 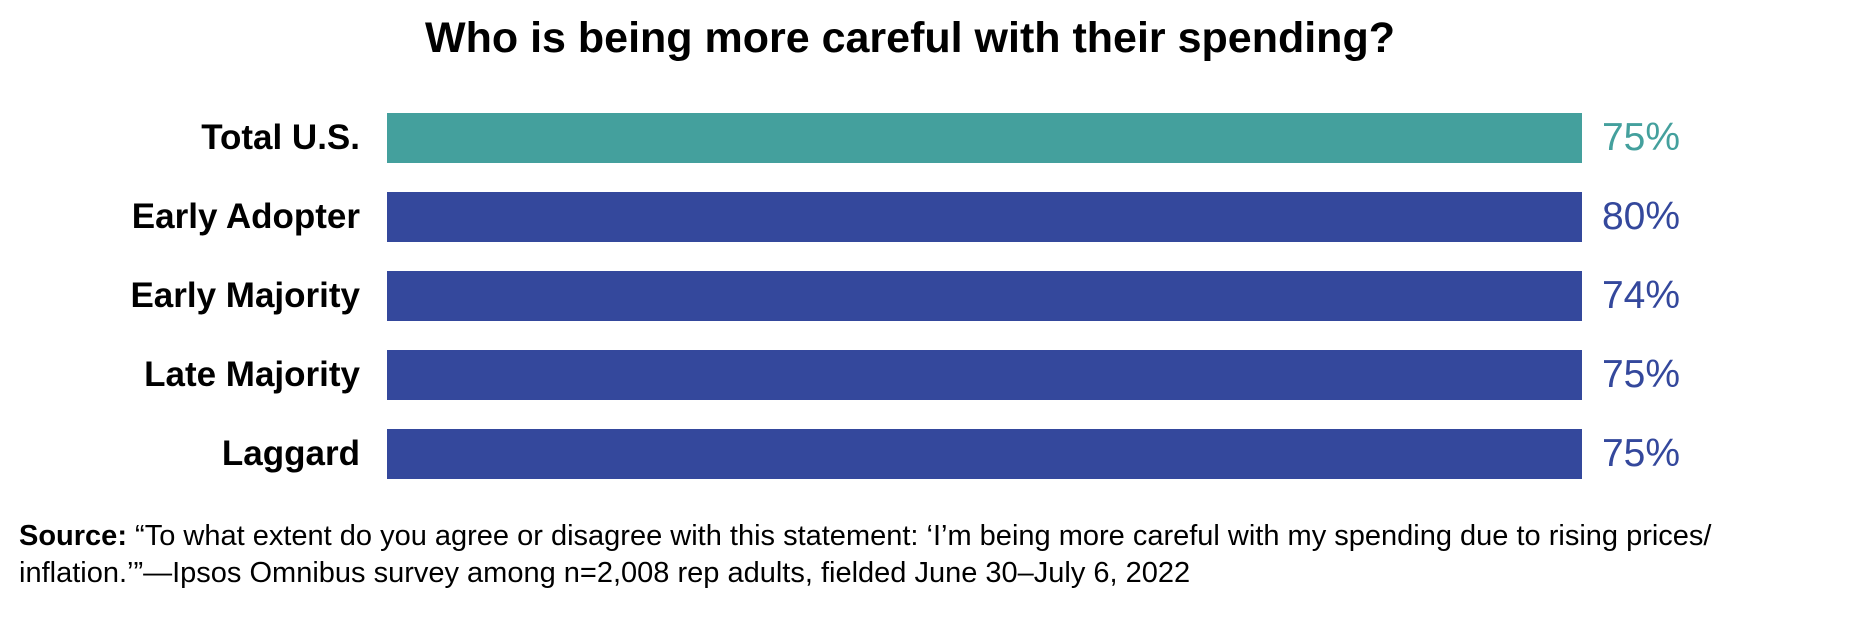 What do you see at coordinates (252, 374) in the screenshot?
I see `category-label: Late Majority` at bounding box center [252, 374].